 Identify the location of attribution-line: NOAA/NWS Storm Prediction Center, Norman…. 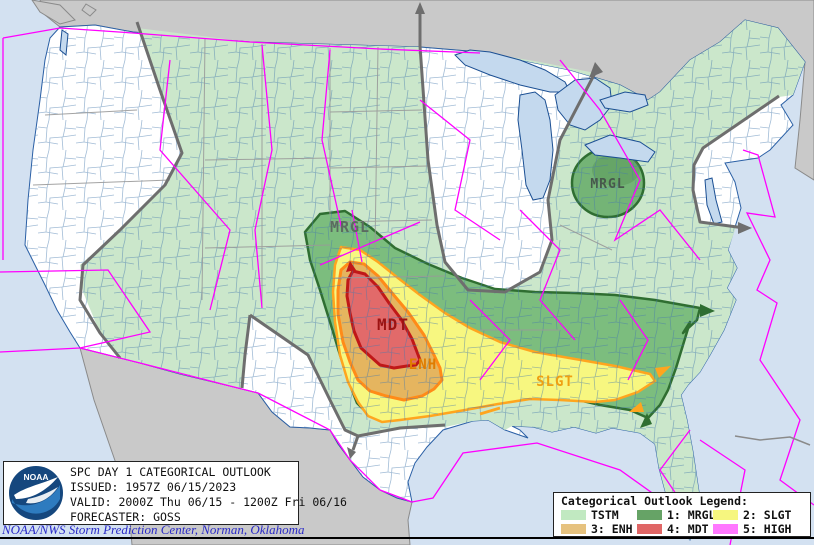
(153, 529).